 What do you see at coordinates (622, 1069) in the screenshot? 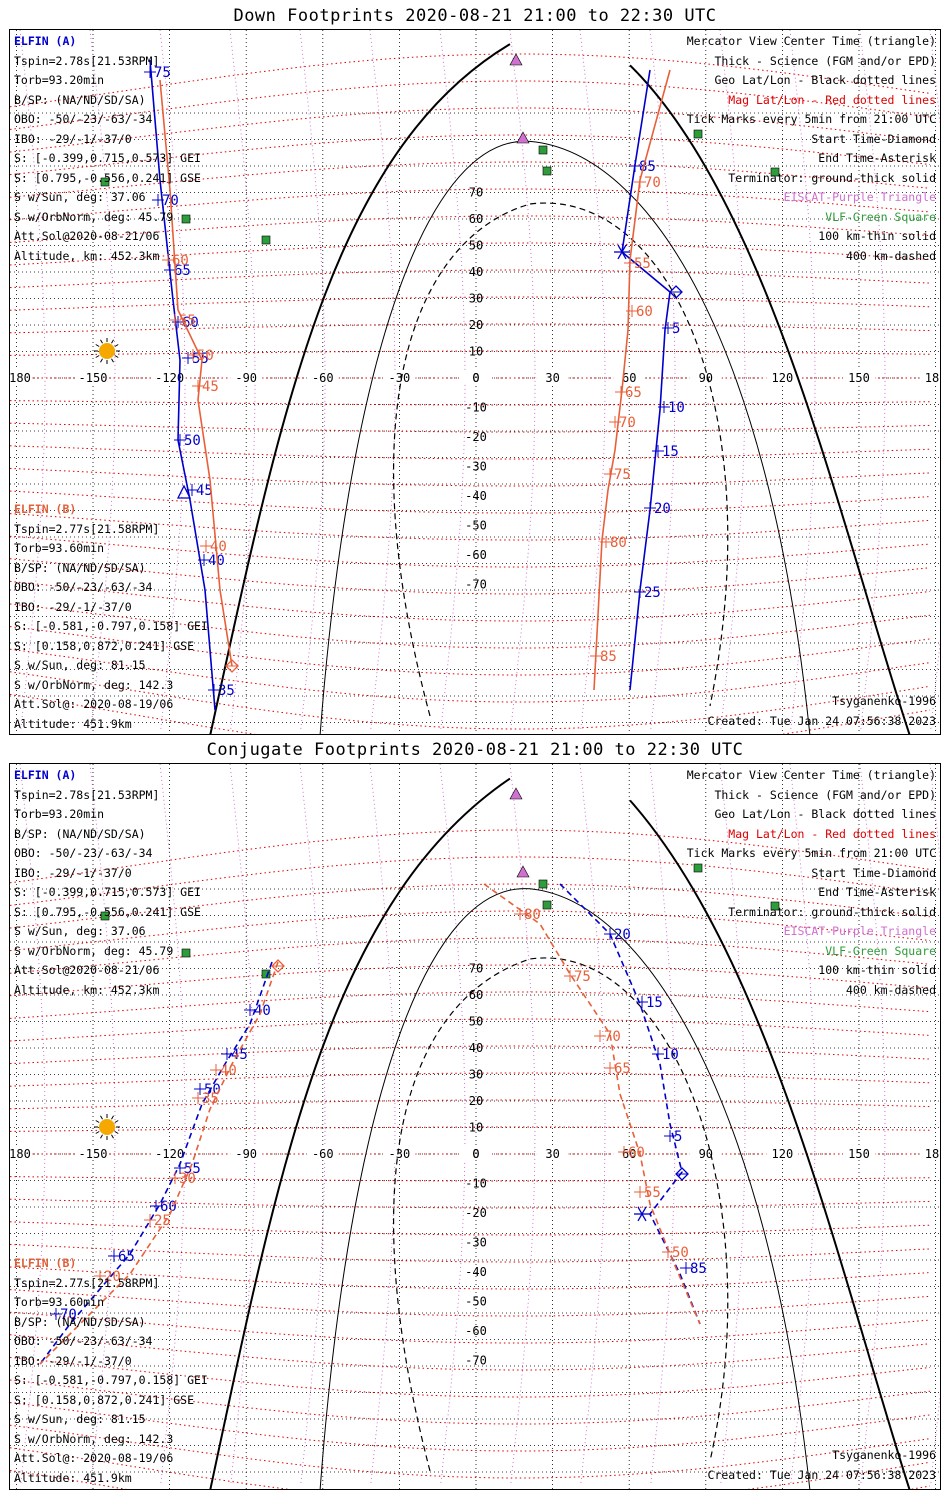
I see `elfin-b-conj-track-right-tick-label: 65` at bounding box center [622, 1069].